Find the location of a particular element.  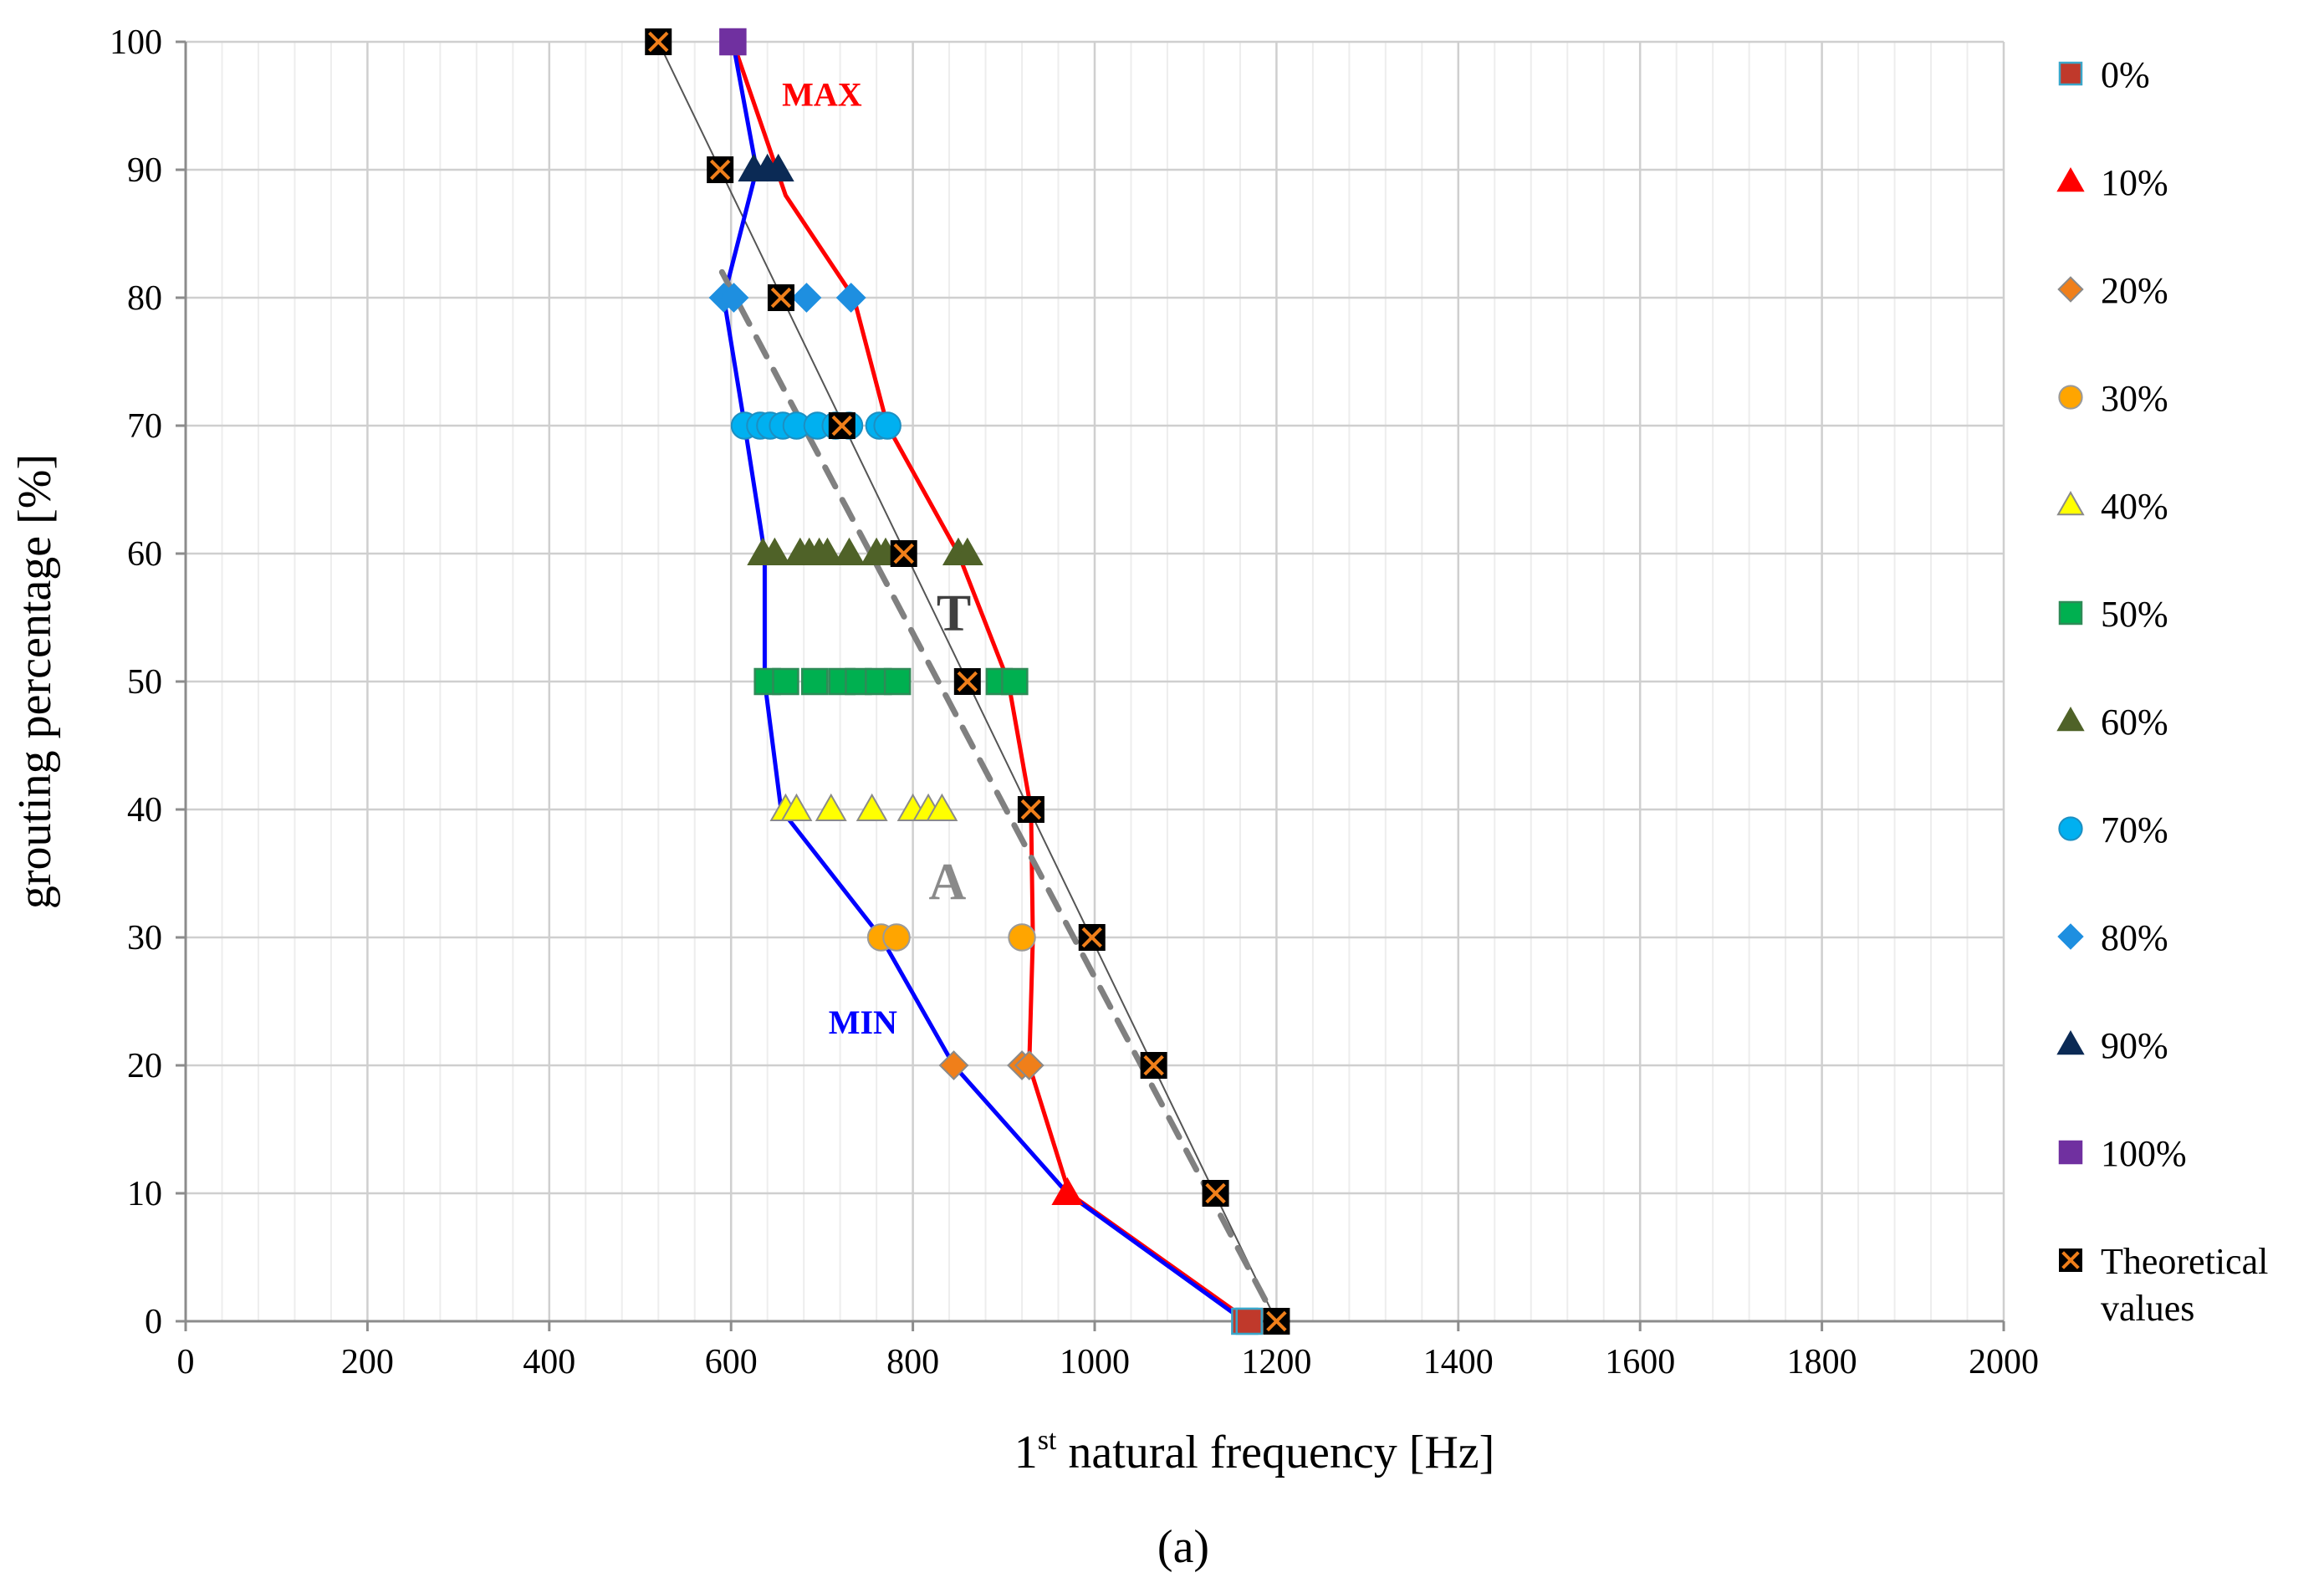

point-0--shape is located at coordinates (1249, 1321).